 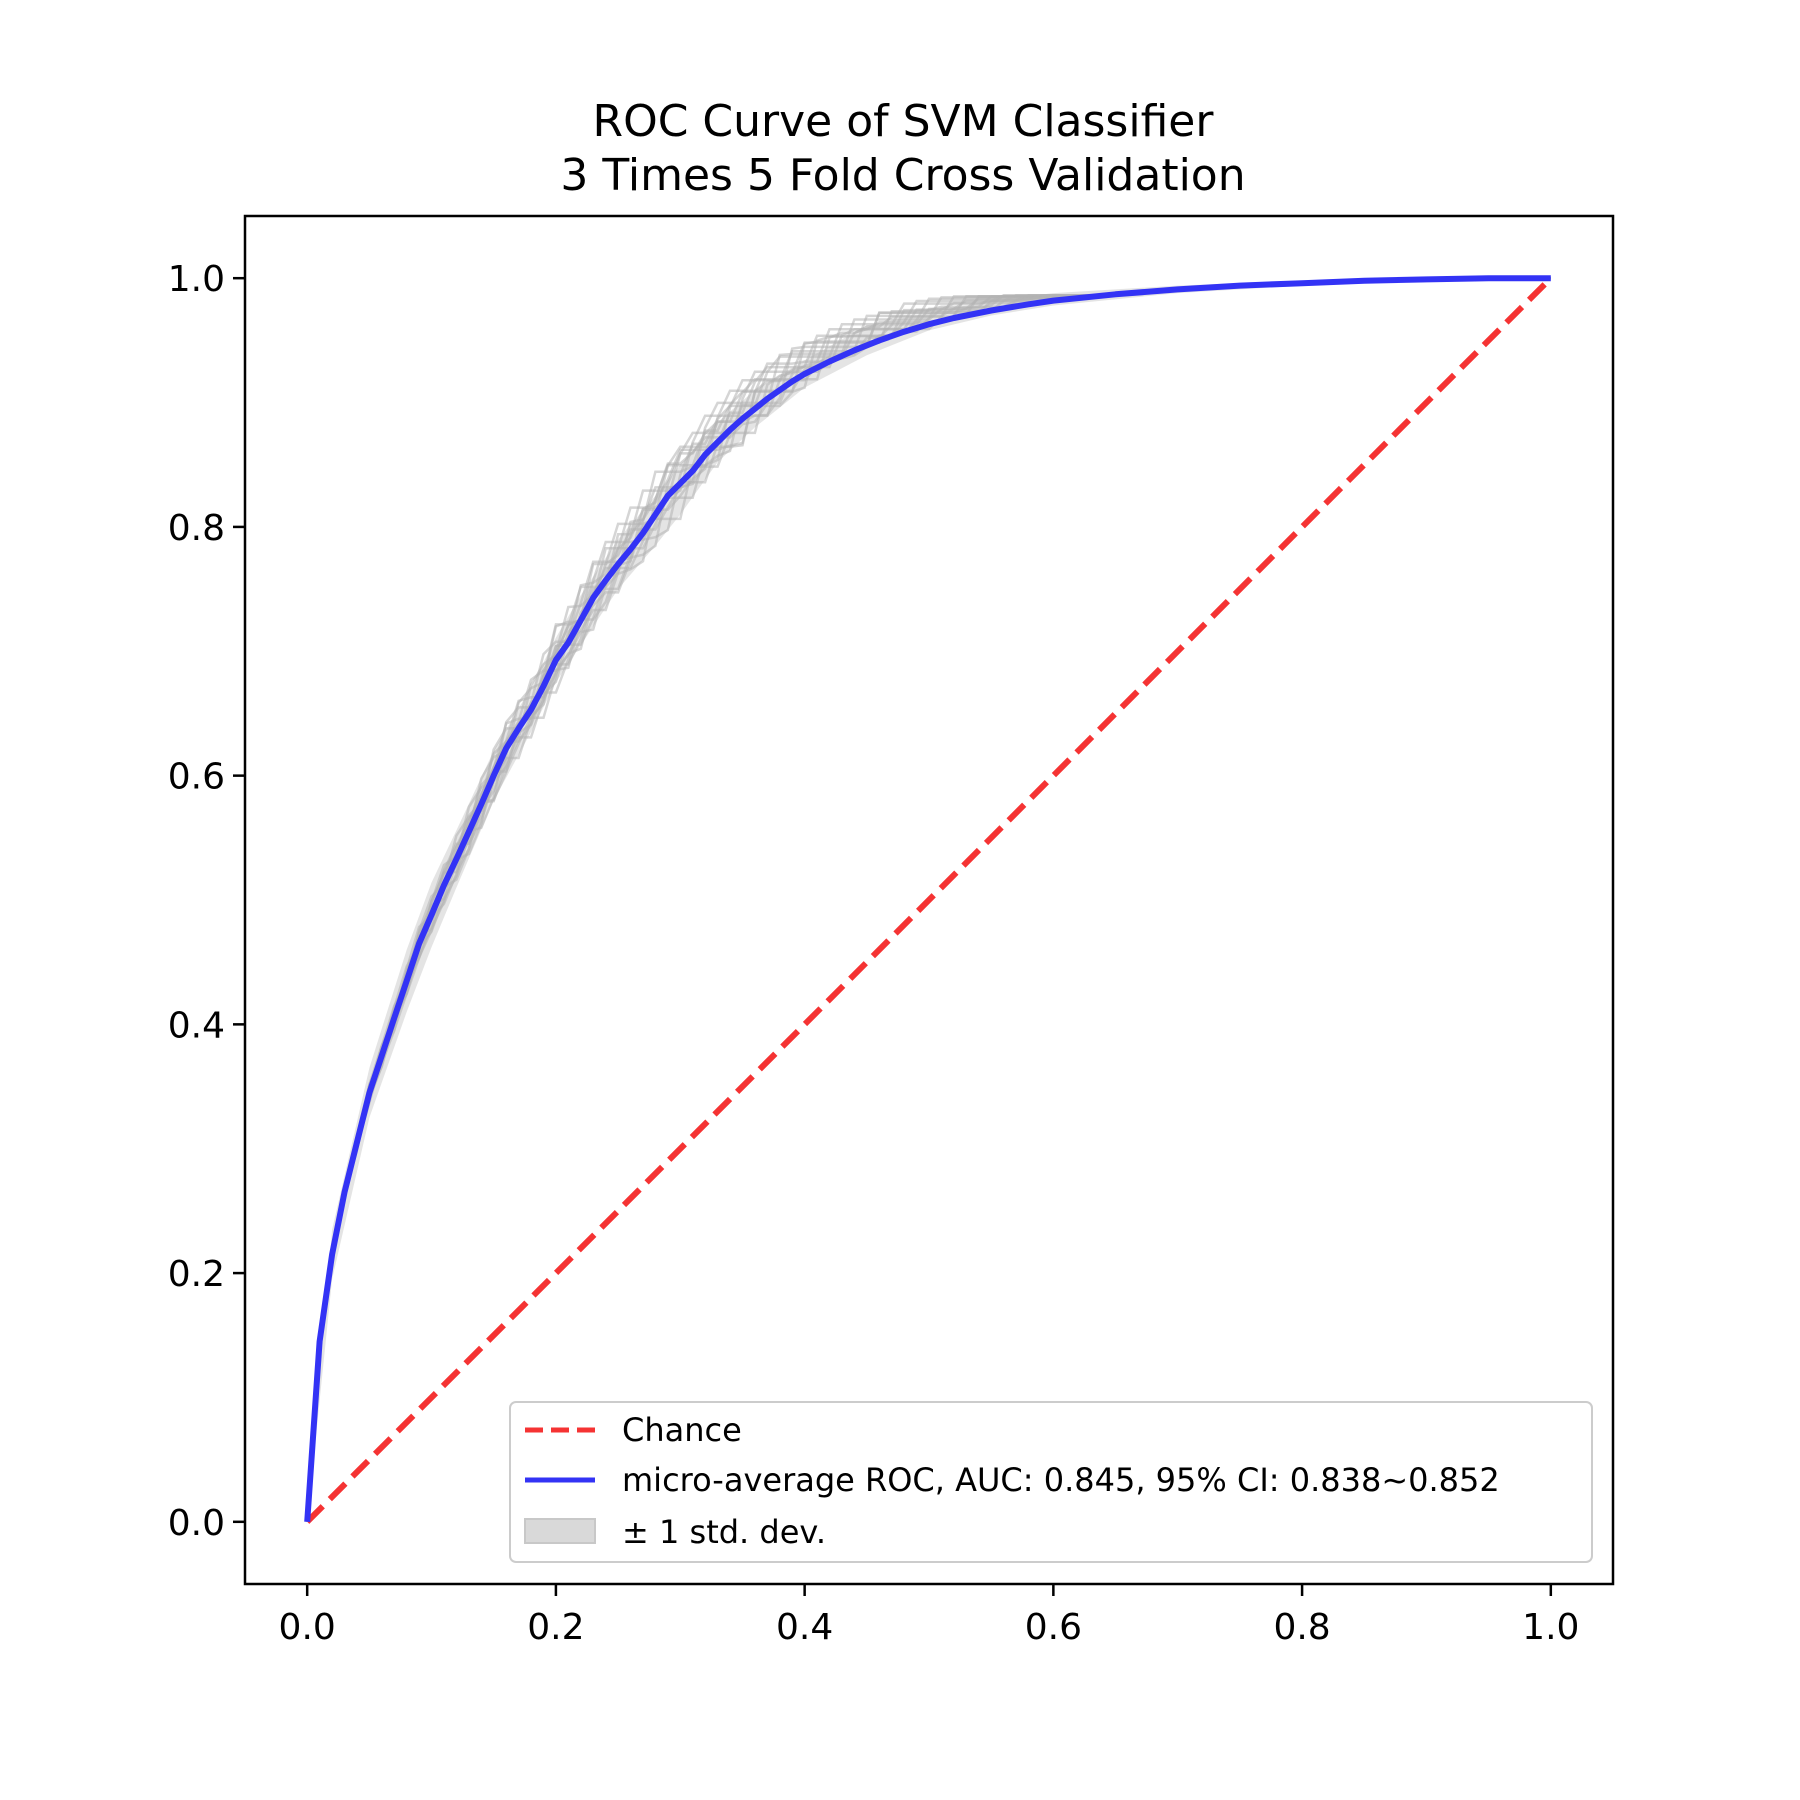 What do you see at coordinates (1301, 1627) in the screenshot?
I see `x-tick-label: 0.8` at bounding box center [1301, 1627].